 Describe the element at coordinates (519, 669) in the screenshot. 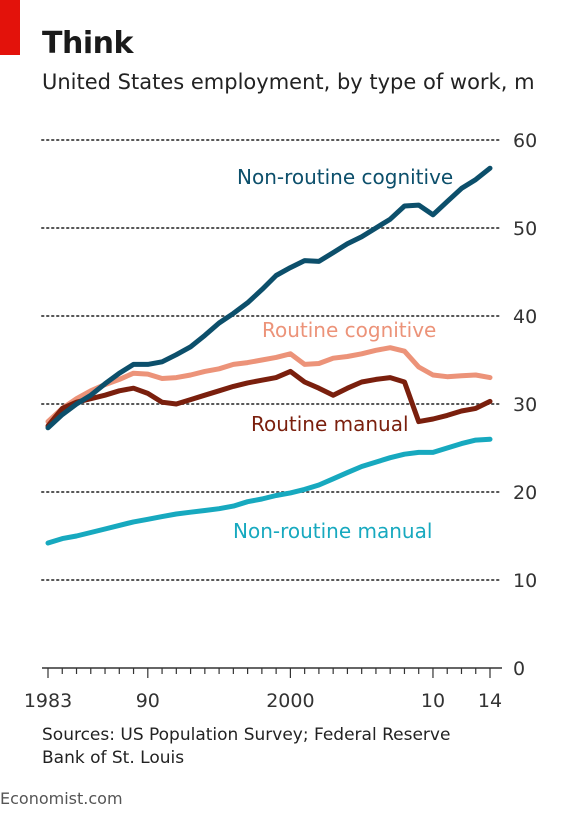

I see `y-tick-label: 0` at that location.